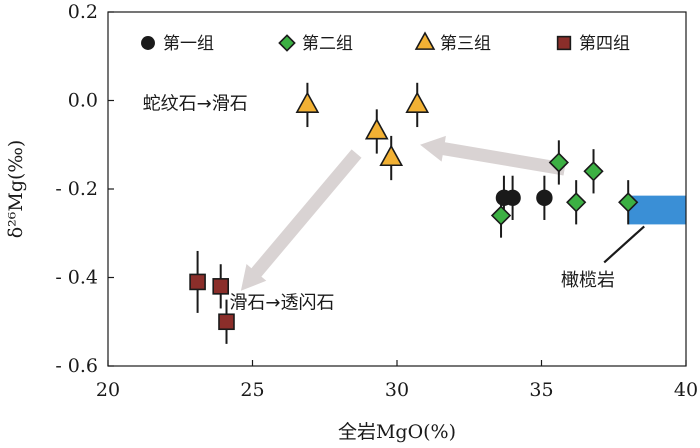 The width and height of the screenshot is (700, 448). Describe the element at coordinates (16, 189) in the screenshot. I see `y-axis-title: δ²⁶Mg(‰)` at that location.